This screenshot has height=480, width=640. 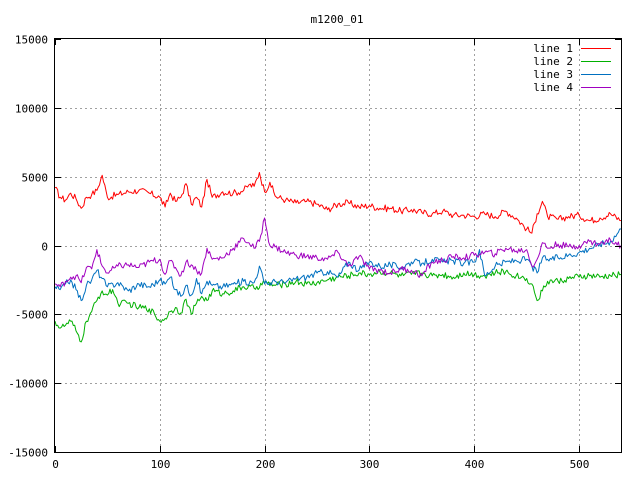 I want to click on x-tick-label: 100, so click(x=161, y=464).